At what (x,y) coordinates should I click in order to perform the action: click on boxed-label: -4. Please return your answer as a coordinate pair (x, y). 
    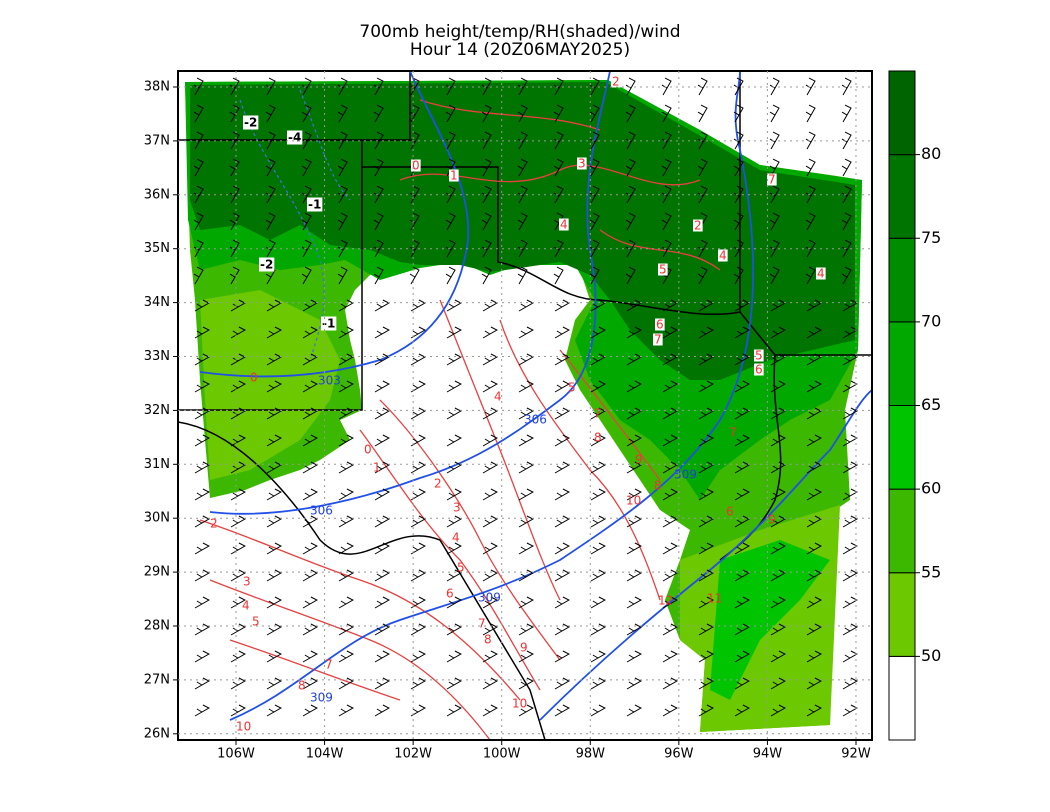
    Looking at the image, I should click on (294, 138).